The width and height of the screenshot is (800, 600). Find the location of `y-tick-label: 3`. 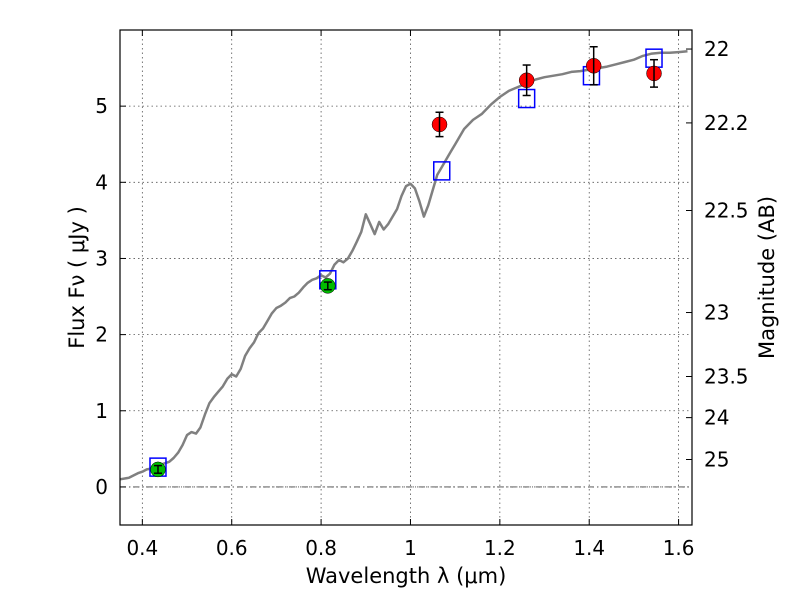

y-tick-label: 3 is located at coordinates (101, 258).